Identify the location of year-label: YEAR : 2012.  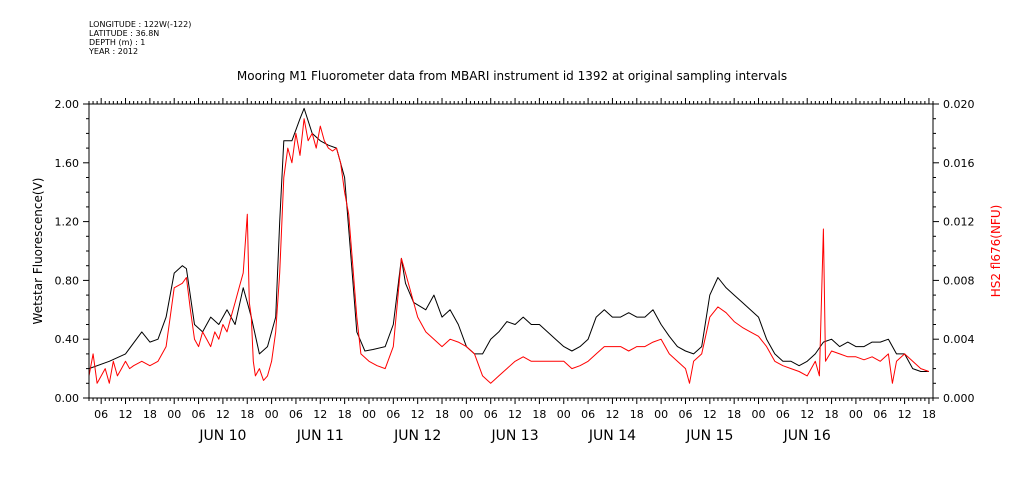
(114, 51).